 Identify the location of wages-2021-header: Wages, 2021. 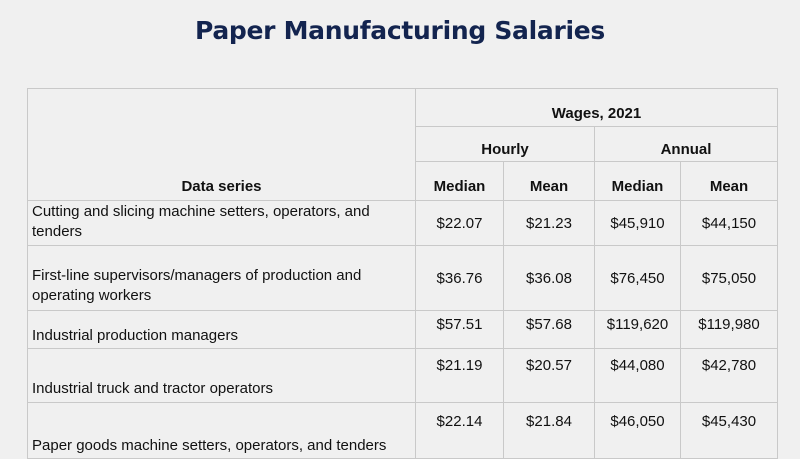
(596, 107).